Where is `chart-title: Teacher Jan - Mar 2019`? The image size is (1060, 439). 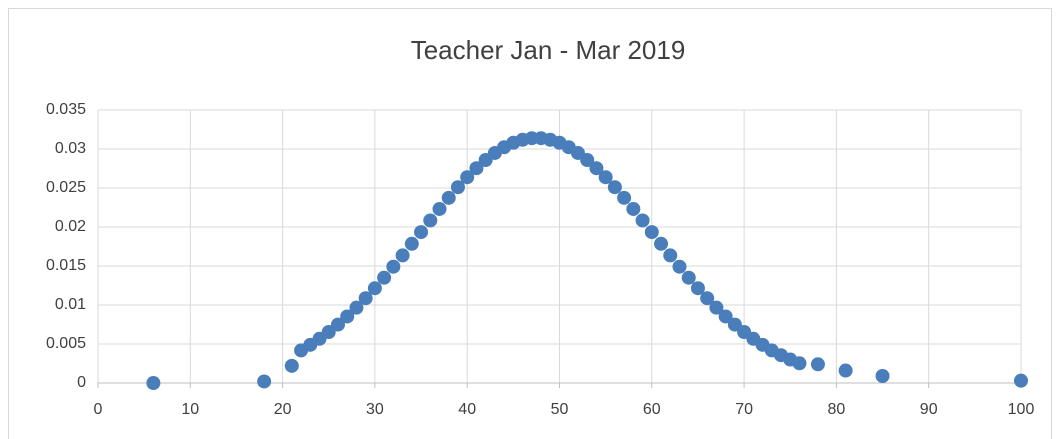
chart-title: Teacher Jan - Mar 2019 is located at coordinates (548, 50).